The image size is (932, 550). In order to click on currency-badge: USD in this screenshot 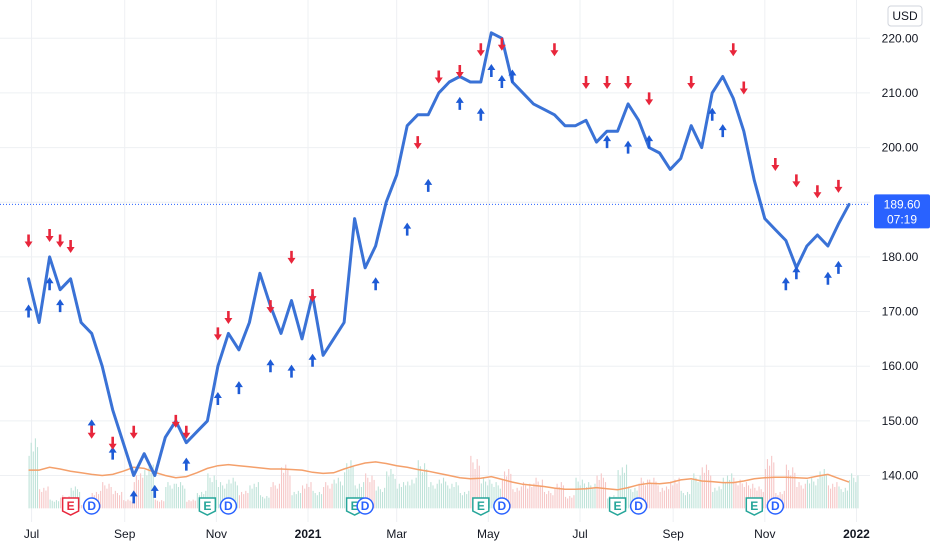, I will do `click(905, 16)`.